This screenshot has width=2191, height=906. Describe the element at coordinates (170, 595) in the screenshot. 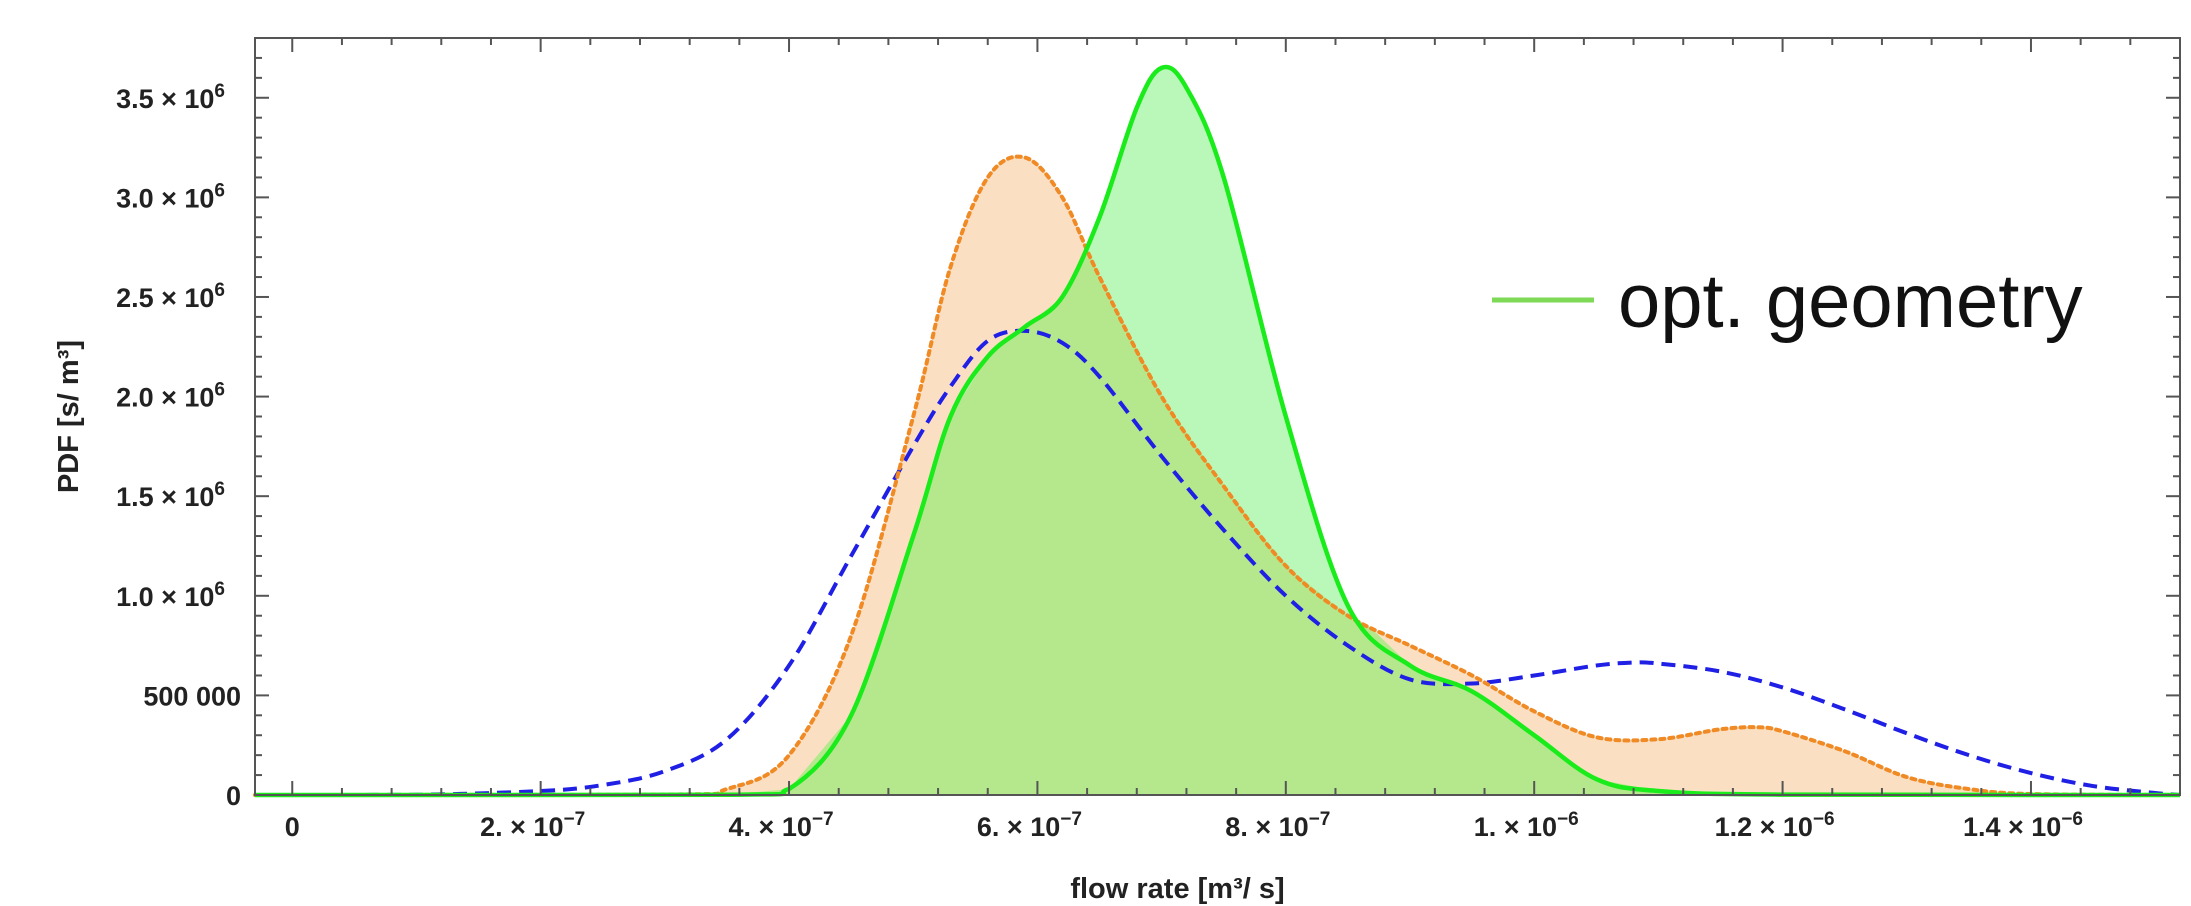

I see `y-tick-label: 1.0 × 10⁶` at that location.